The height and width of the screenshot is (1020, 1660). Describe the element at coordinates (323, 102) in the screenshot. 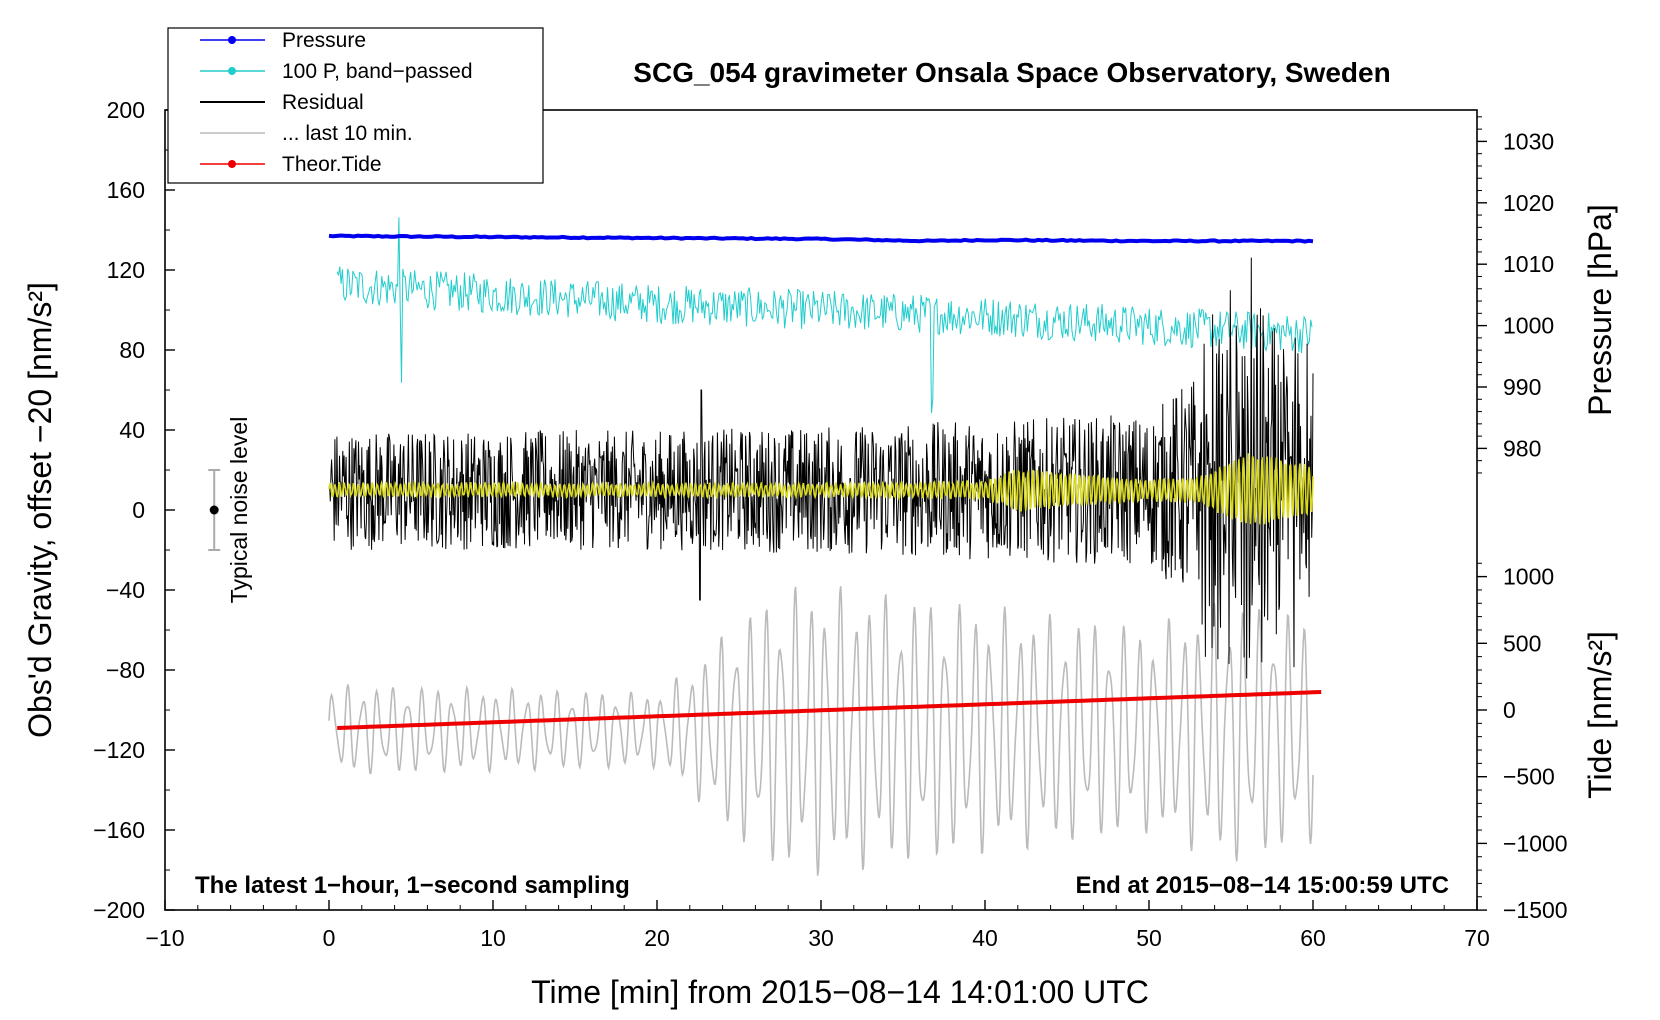

I see `legend-label: Residual` at that location.